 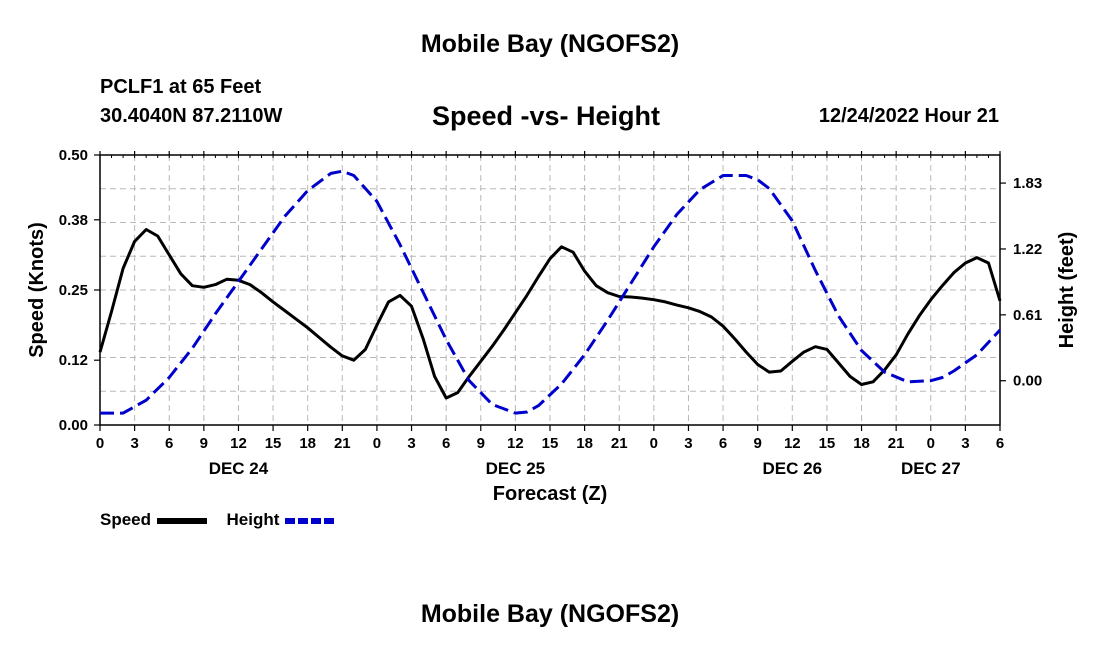 What do you see at coordinates (73, 220) in the screenshot?
I see `left-axis-tick-label: 0.38` at bounding box center [73, 220].